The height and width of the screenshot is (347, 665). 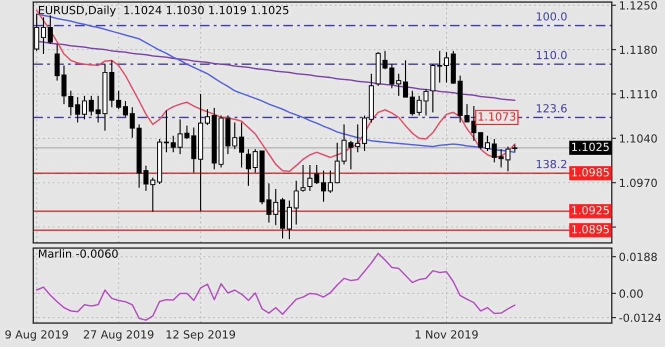 What do you see at coordinates (36, 335) in the screenshot?
I see `x-tick-label: 9 Aug 2019` at bounding box center [36, 335].